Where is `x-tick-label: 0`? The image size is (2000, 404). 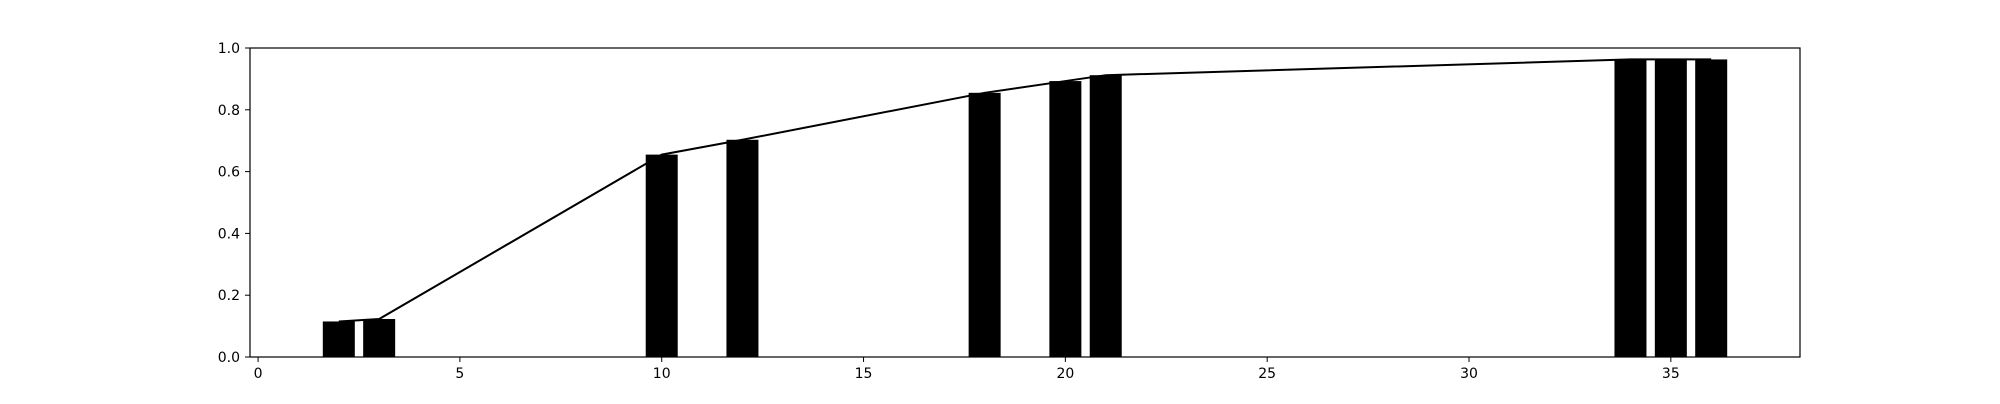
x-tick-label: 0 is located at coordinates (258, 374).